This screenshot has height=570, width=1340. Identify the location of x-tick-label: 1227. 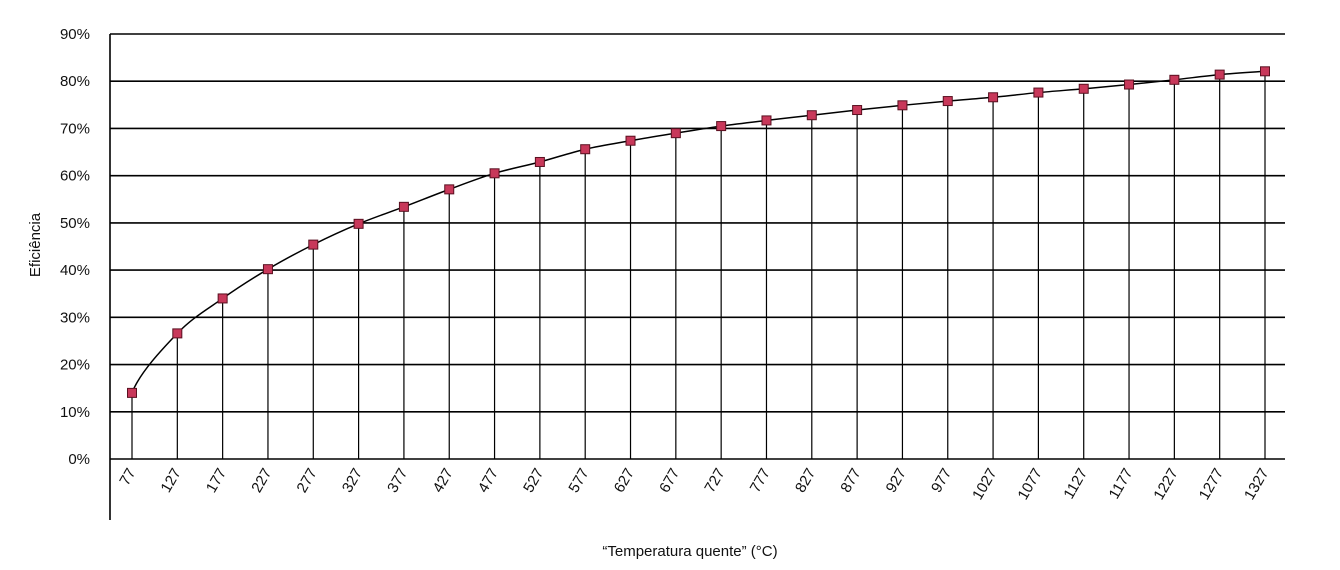
(1165, 484).